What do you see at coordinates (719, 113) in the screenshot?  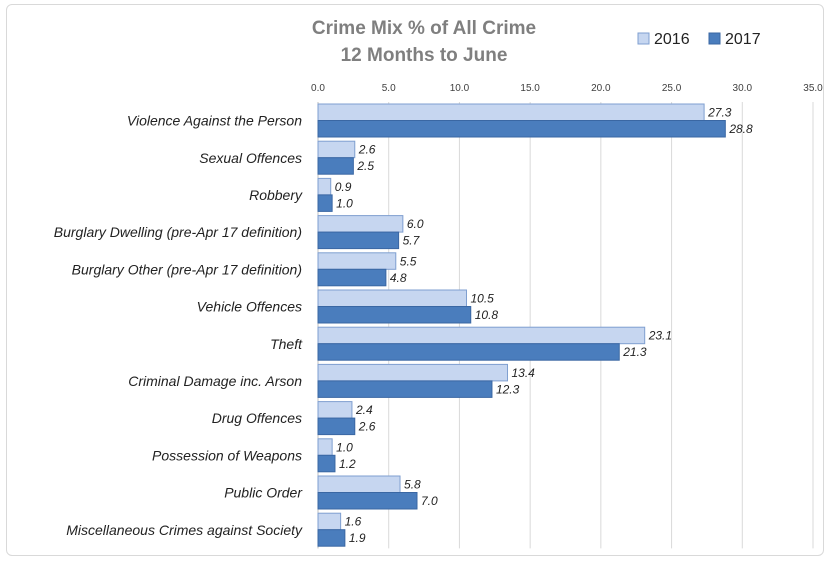 I see `data-label-2016: 27.3` at bounding box center [719, 113].